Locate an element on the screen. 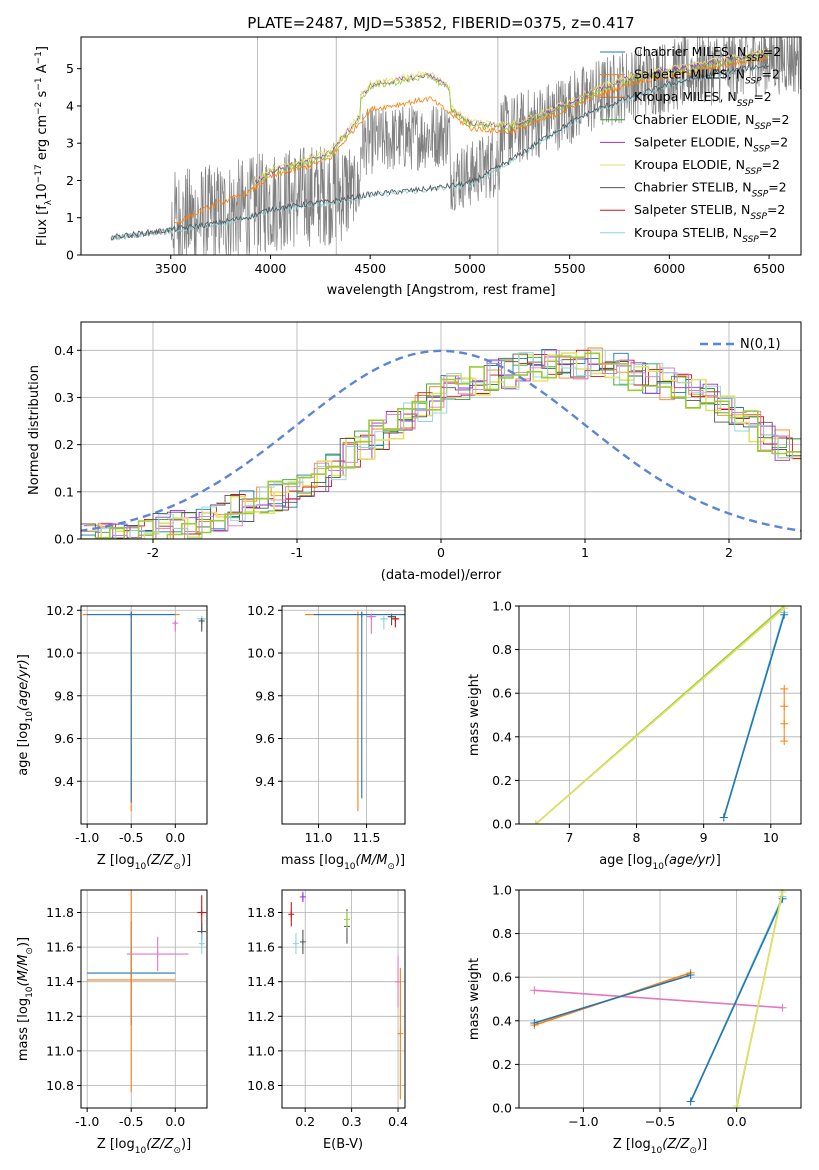 Image resolution: width=819 pixels, height=1170 pixels. legend-entry: Kroupa STELIB, NSSP=2 is located at coordinates (705, 235).